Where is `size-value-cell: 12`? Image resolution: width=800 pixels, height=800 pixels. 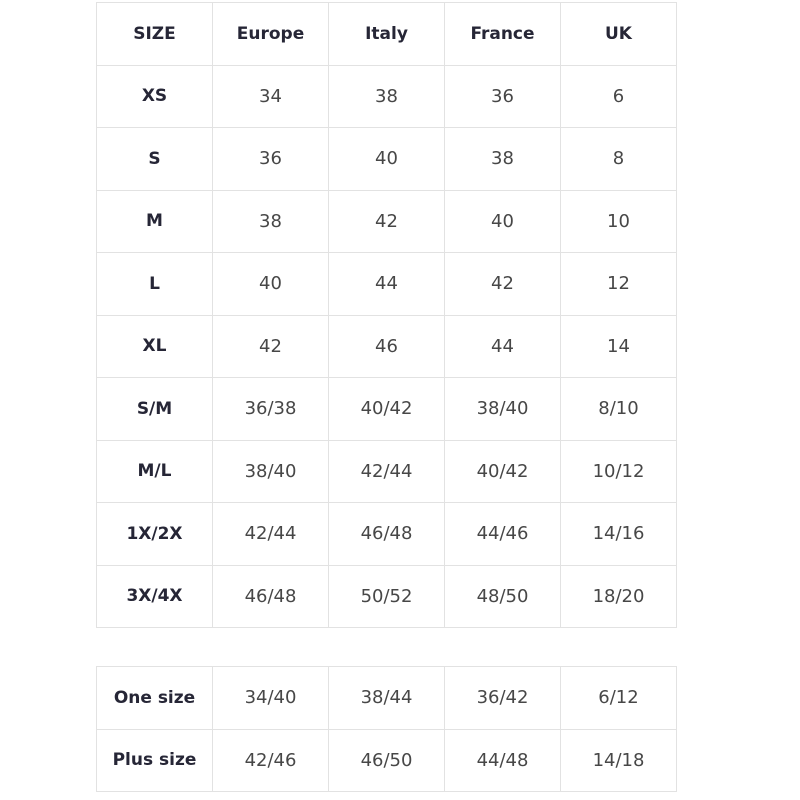
size-value-cell: 12 is located at coordinates (618, 284).